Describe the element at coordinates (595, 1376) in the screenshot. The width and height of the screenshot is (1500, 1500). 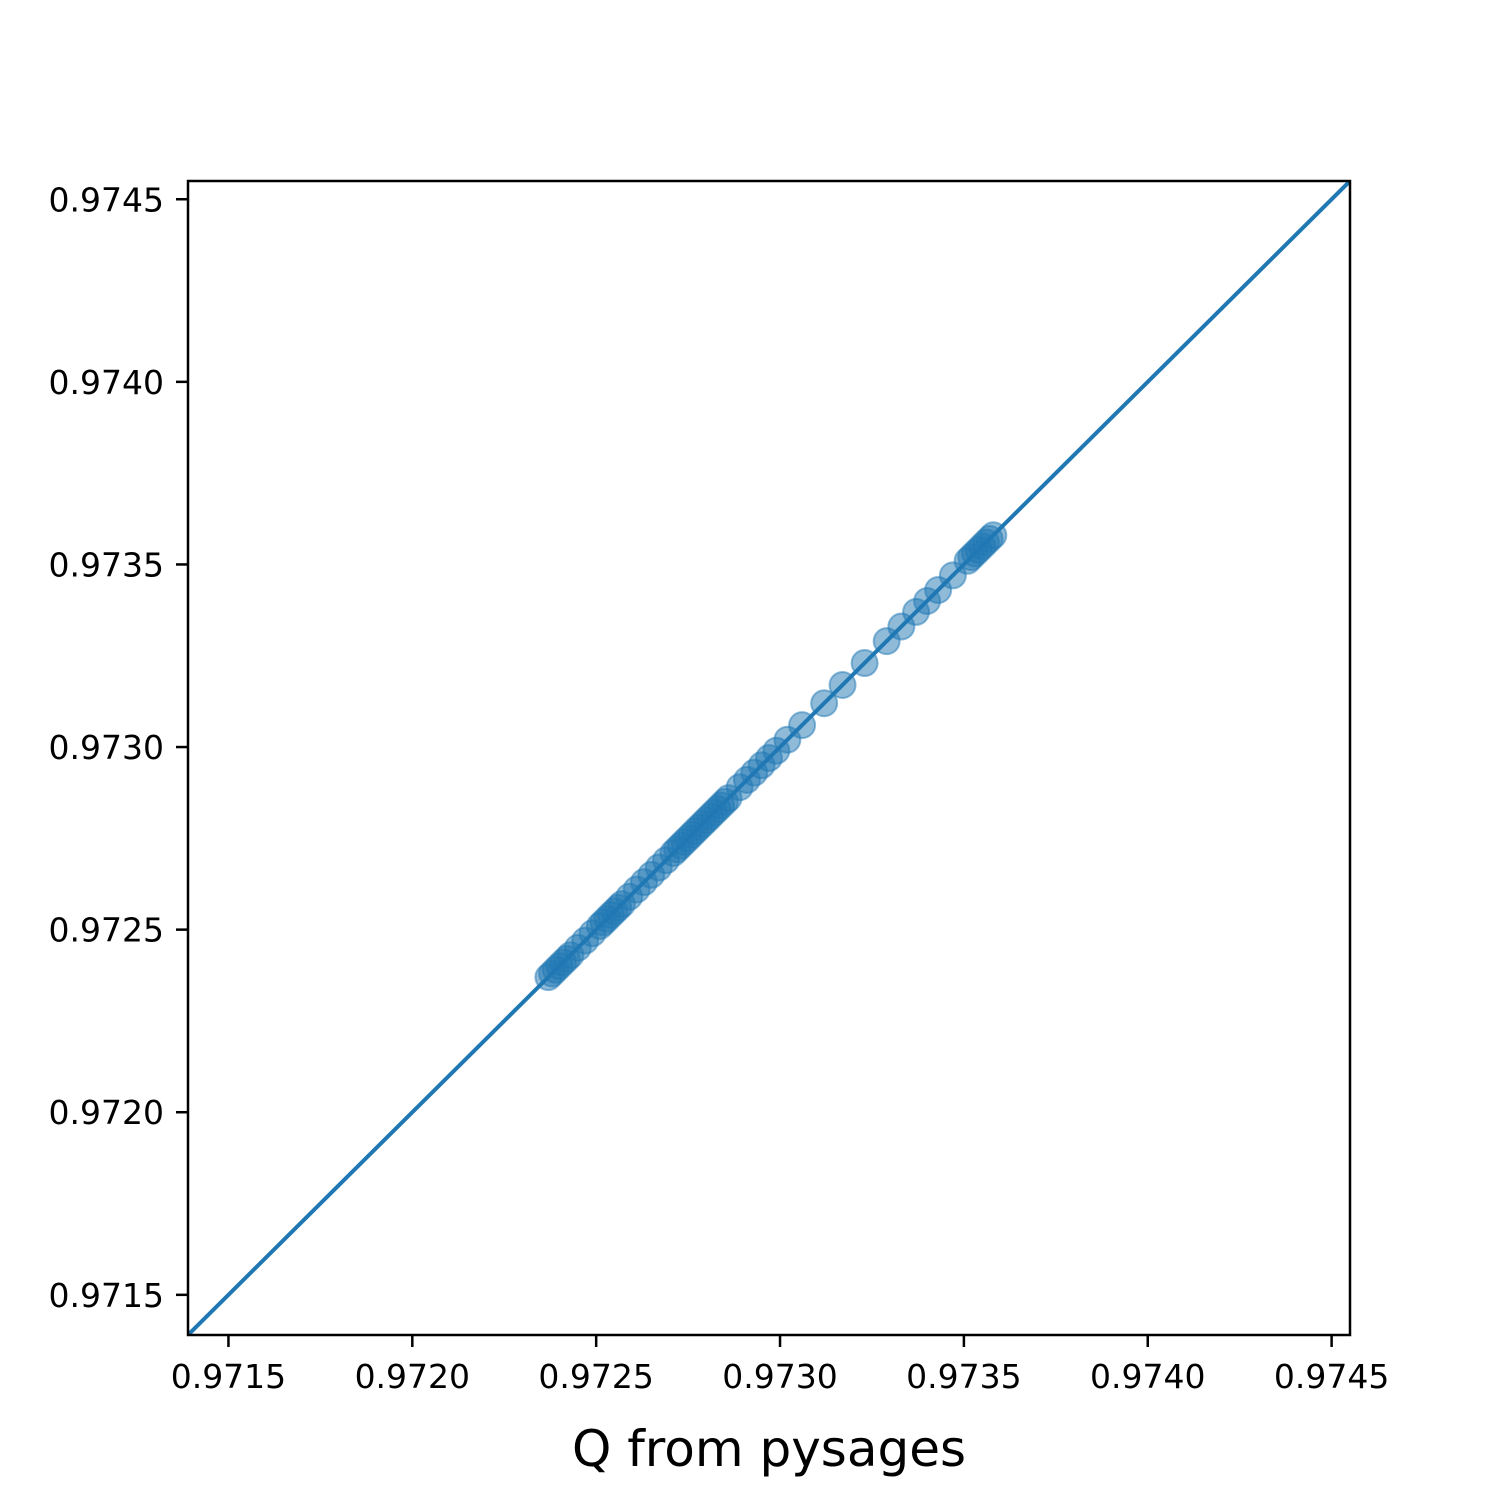
I see `x-tick-label: 0.9725` at that location.